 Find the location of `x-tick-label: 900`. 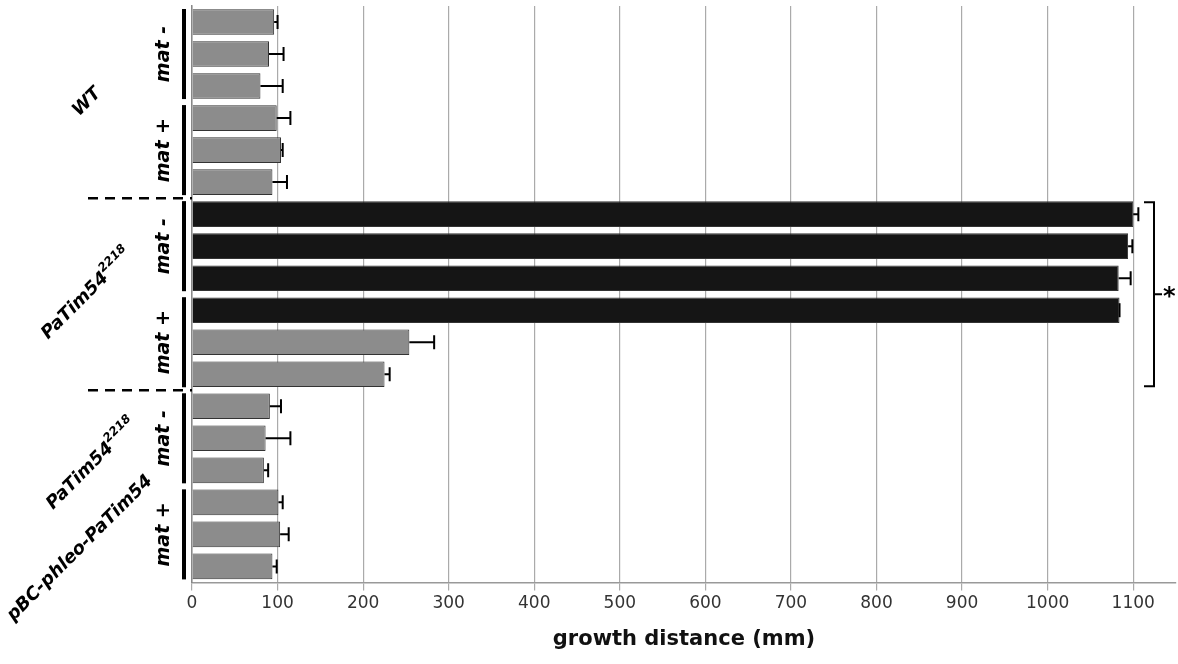

x-tick-label: 900 is located at coordinates (962, 602).